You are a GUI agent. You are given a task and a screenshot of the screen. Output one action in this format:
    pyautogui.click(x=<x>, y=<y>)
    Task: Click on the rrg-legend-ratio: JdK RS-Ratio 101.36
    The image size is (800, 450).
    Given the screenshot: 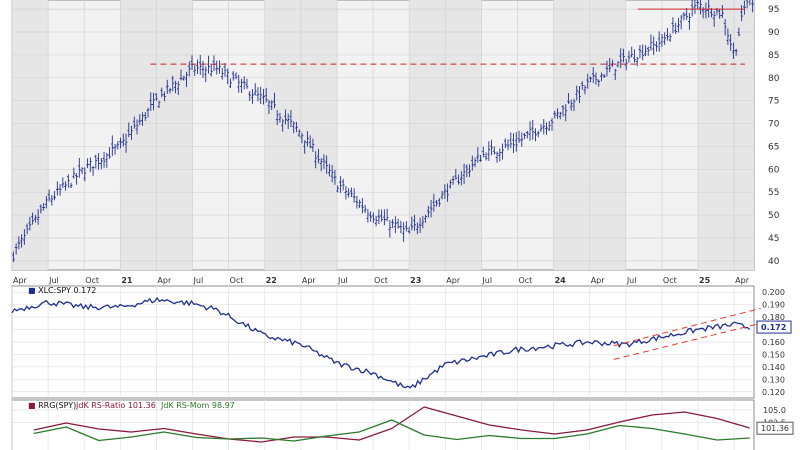 What is the action you would take?
    pyautogui.click(x=115, y=405)
    